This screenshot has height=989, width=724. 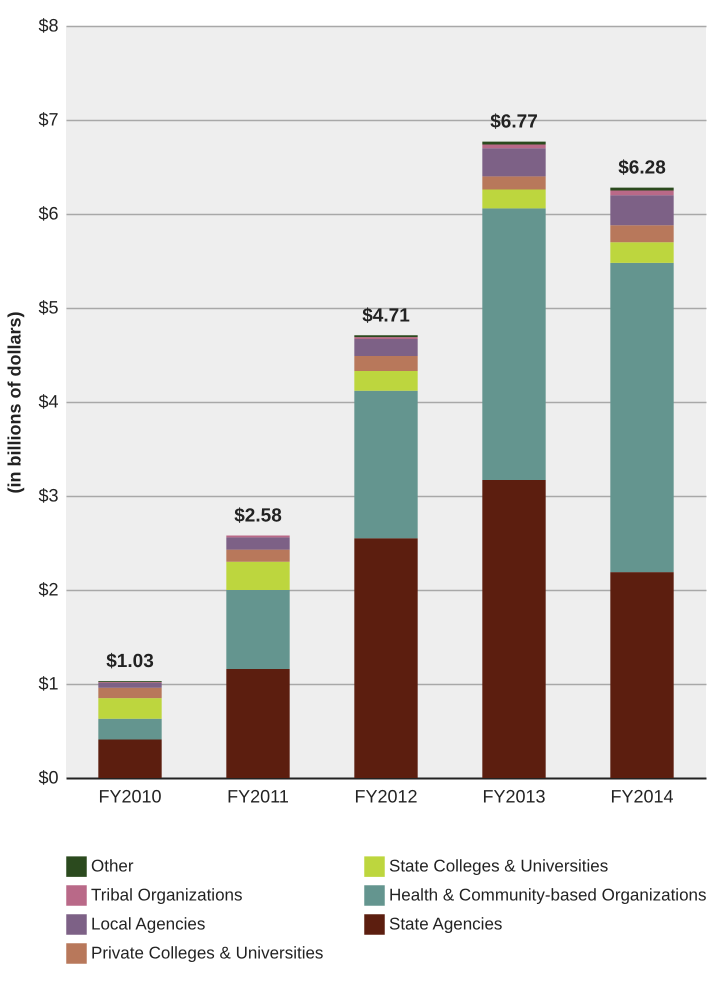 What do you see at coordinates (207, 953) in the screenshot?
I see `legend-label: Private Colleges & Universities` at bounding box center [207, 953].